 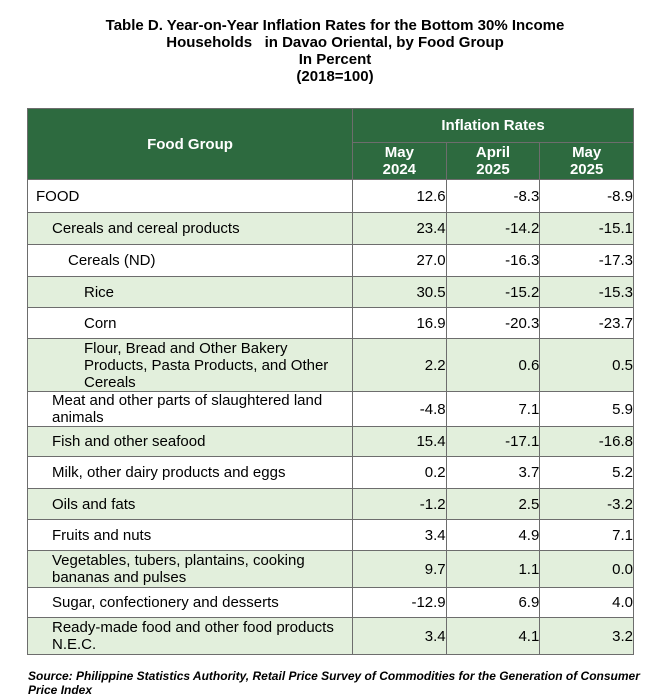 What do you see at coordinates (586, 260) in the screenshot?
I see `inflation-value: -17.3` at bounding box center [586, 260].